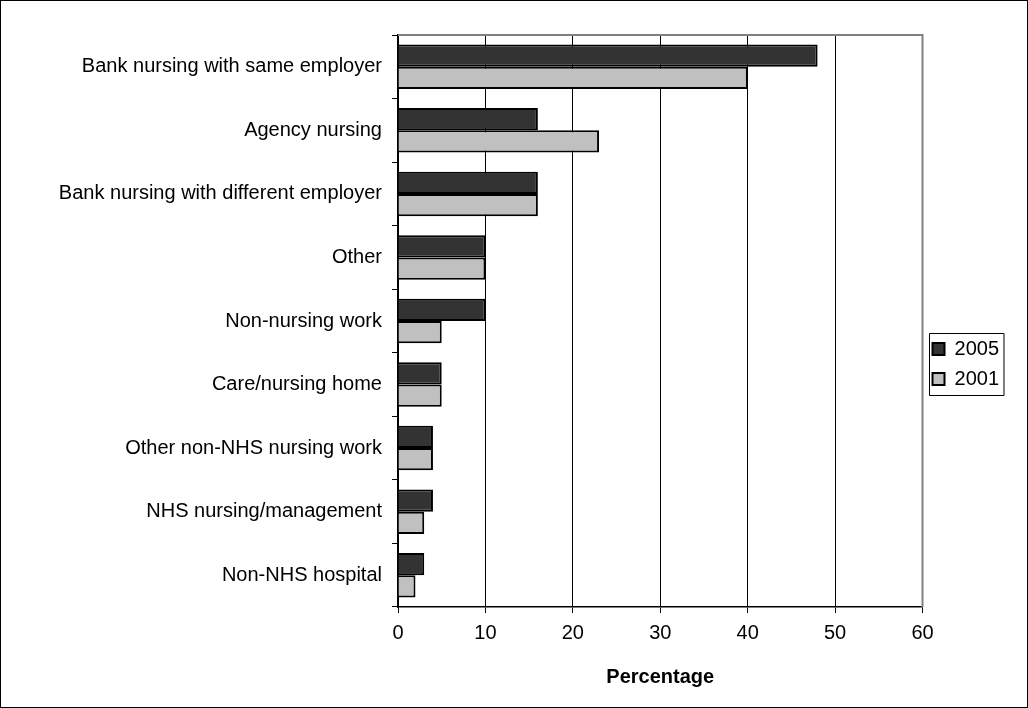 Image resolution: width=1028 pixels, height=708 pixels. What do you see at coordinates (977, 377) in the screenshot?
I see `legend-label: 2001` at bounding box center [977, 377].